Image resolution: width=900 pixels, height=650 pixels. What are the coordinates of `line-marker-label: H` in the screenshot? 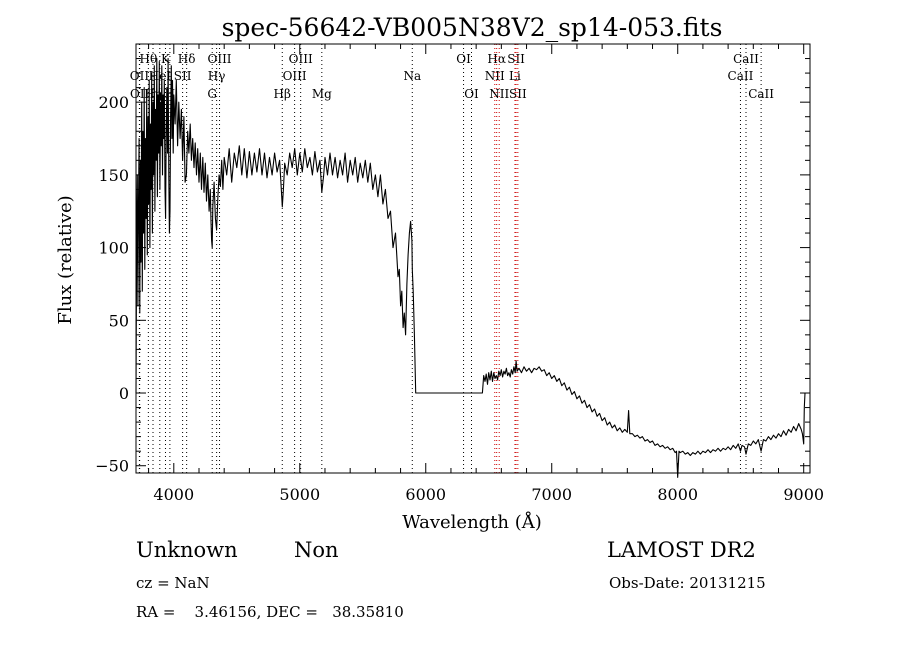 It's located at (170, 94).